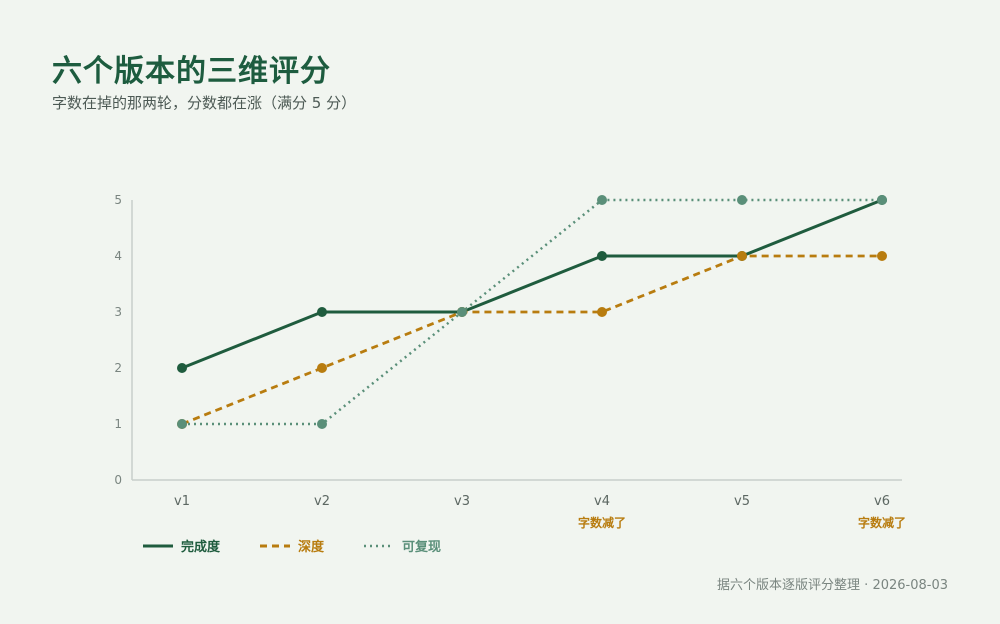 Image resolution: width=1000 pixels, height=624 pixels. What do you see at coordinates (322, 501) in the screenshot?
I see `x-tick-label: v2` at bounding box center [322, 501].